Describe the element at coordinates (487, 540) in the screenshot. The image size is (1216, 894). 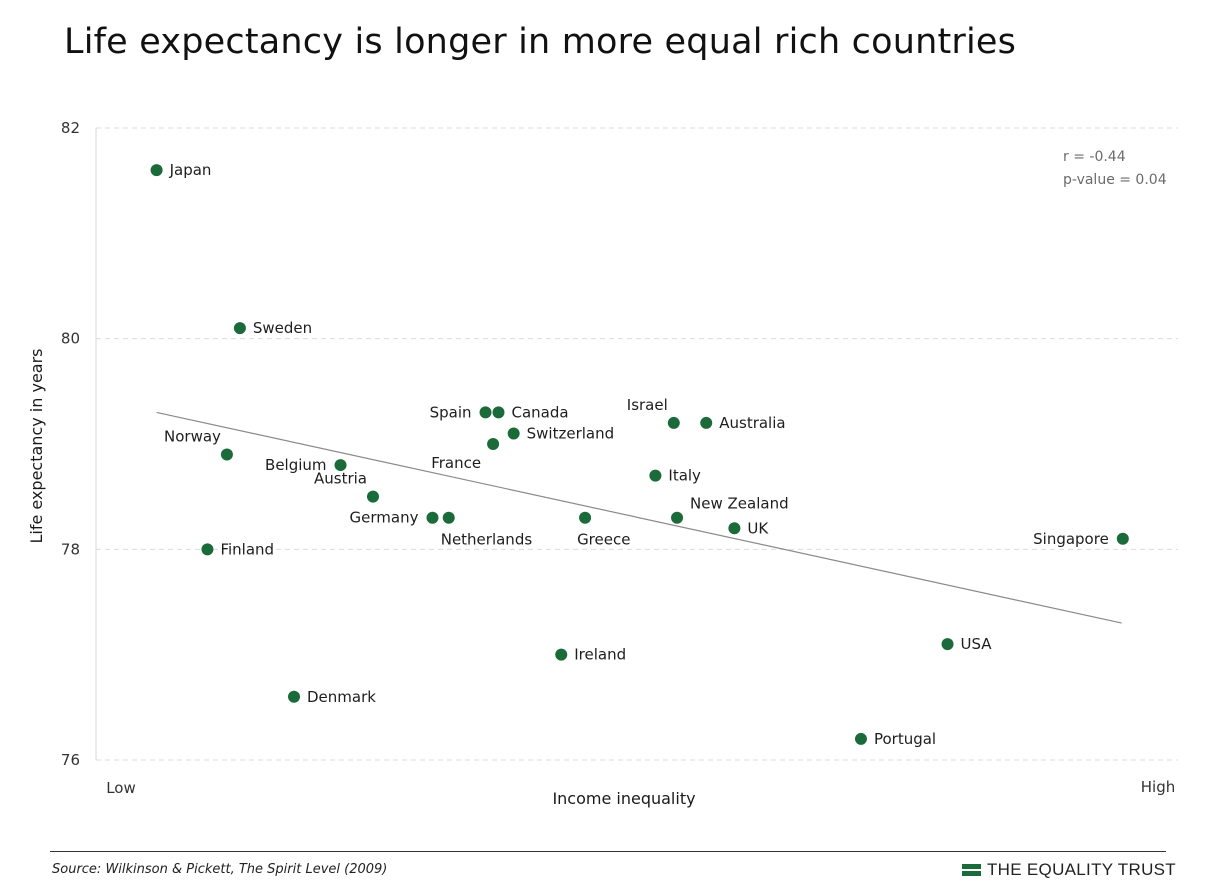
I see `label-netherlands: Netherlands` at that location.